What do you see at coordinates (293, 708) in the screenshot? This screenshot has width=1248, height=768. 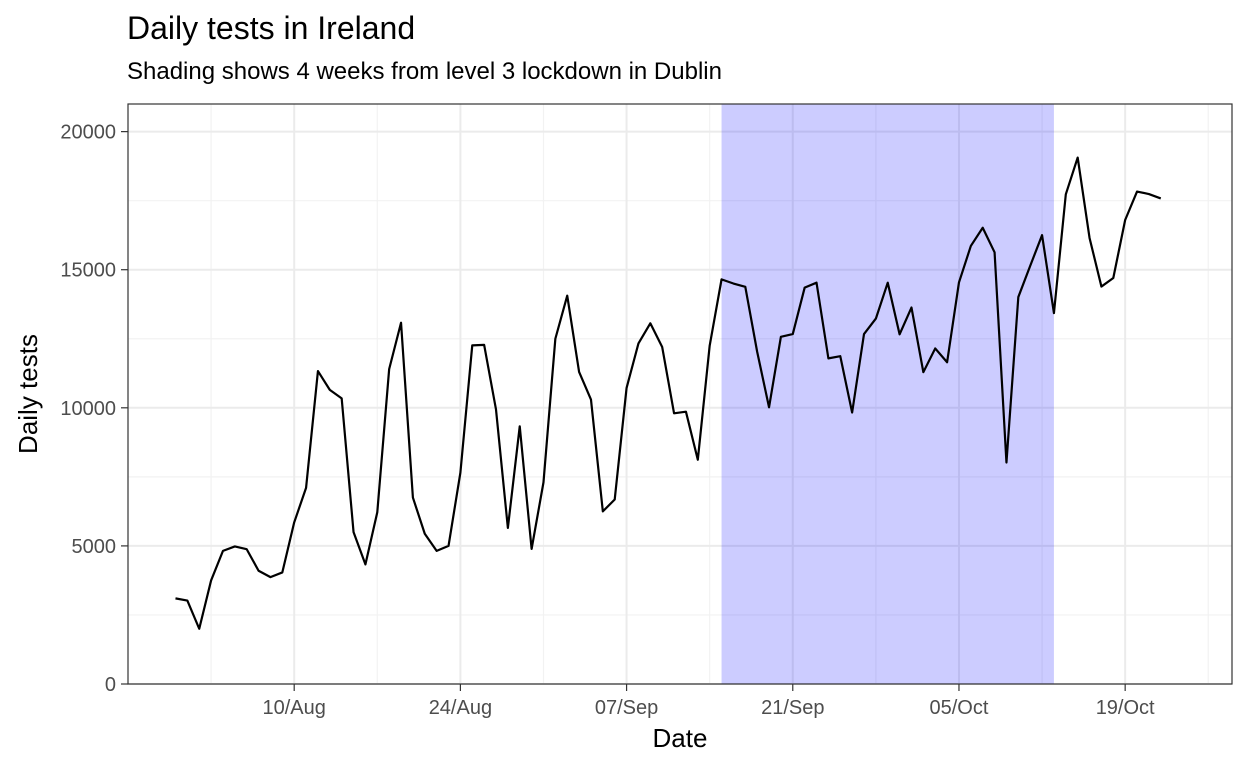 I see `x-tick-label: 10/Aug` at bounding box center [293, 708].